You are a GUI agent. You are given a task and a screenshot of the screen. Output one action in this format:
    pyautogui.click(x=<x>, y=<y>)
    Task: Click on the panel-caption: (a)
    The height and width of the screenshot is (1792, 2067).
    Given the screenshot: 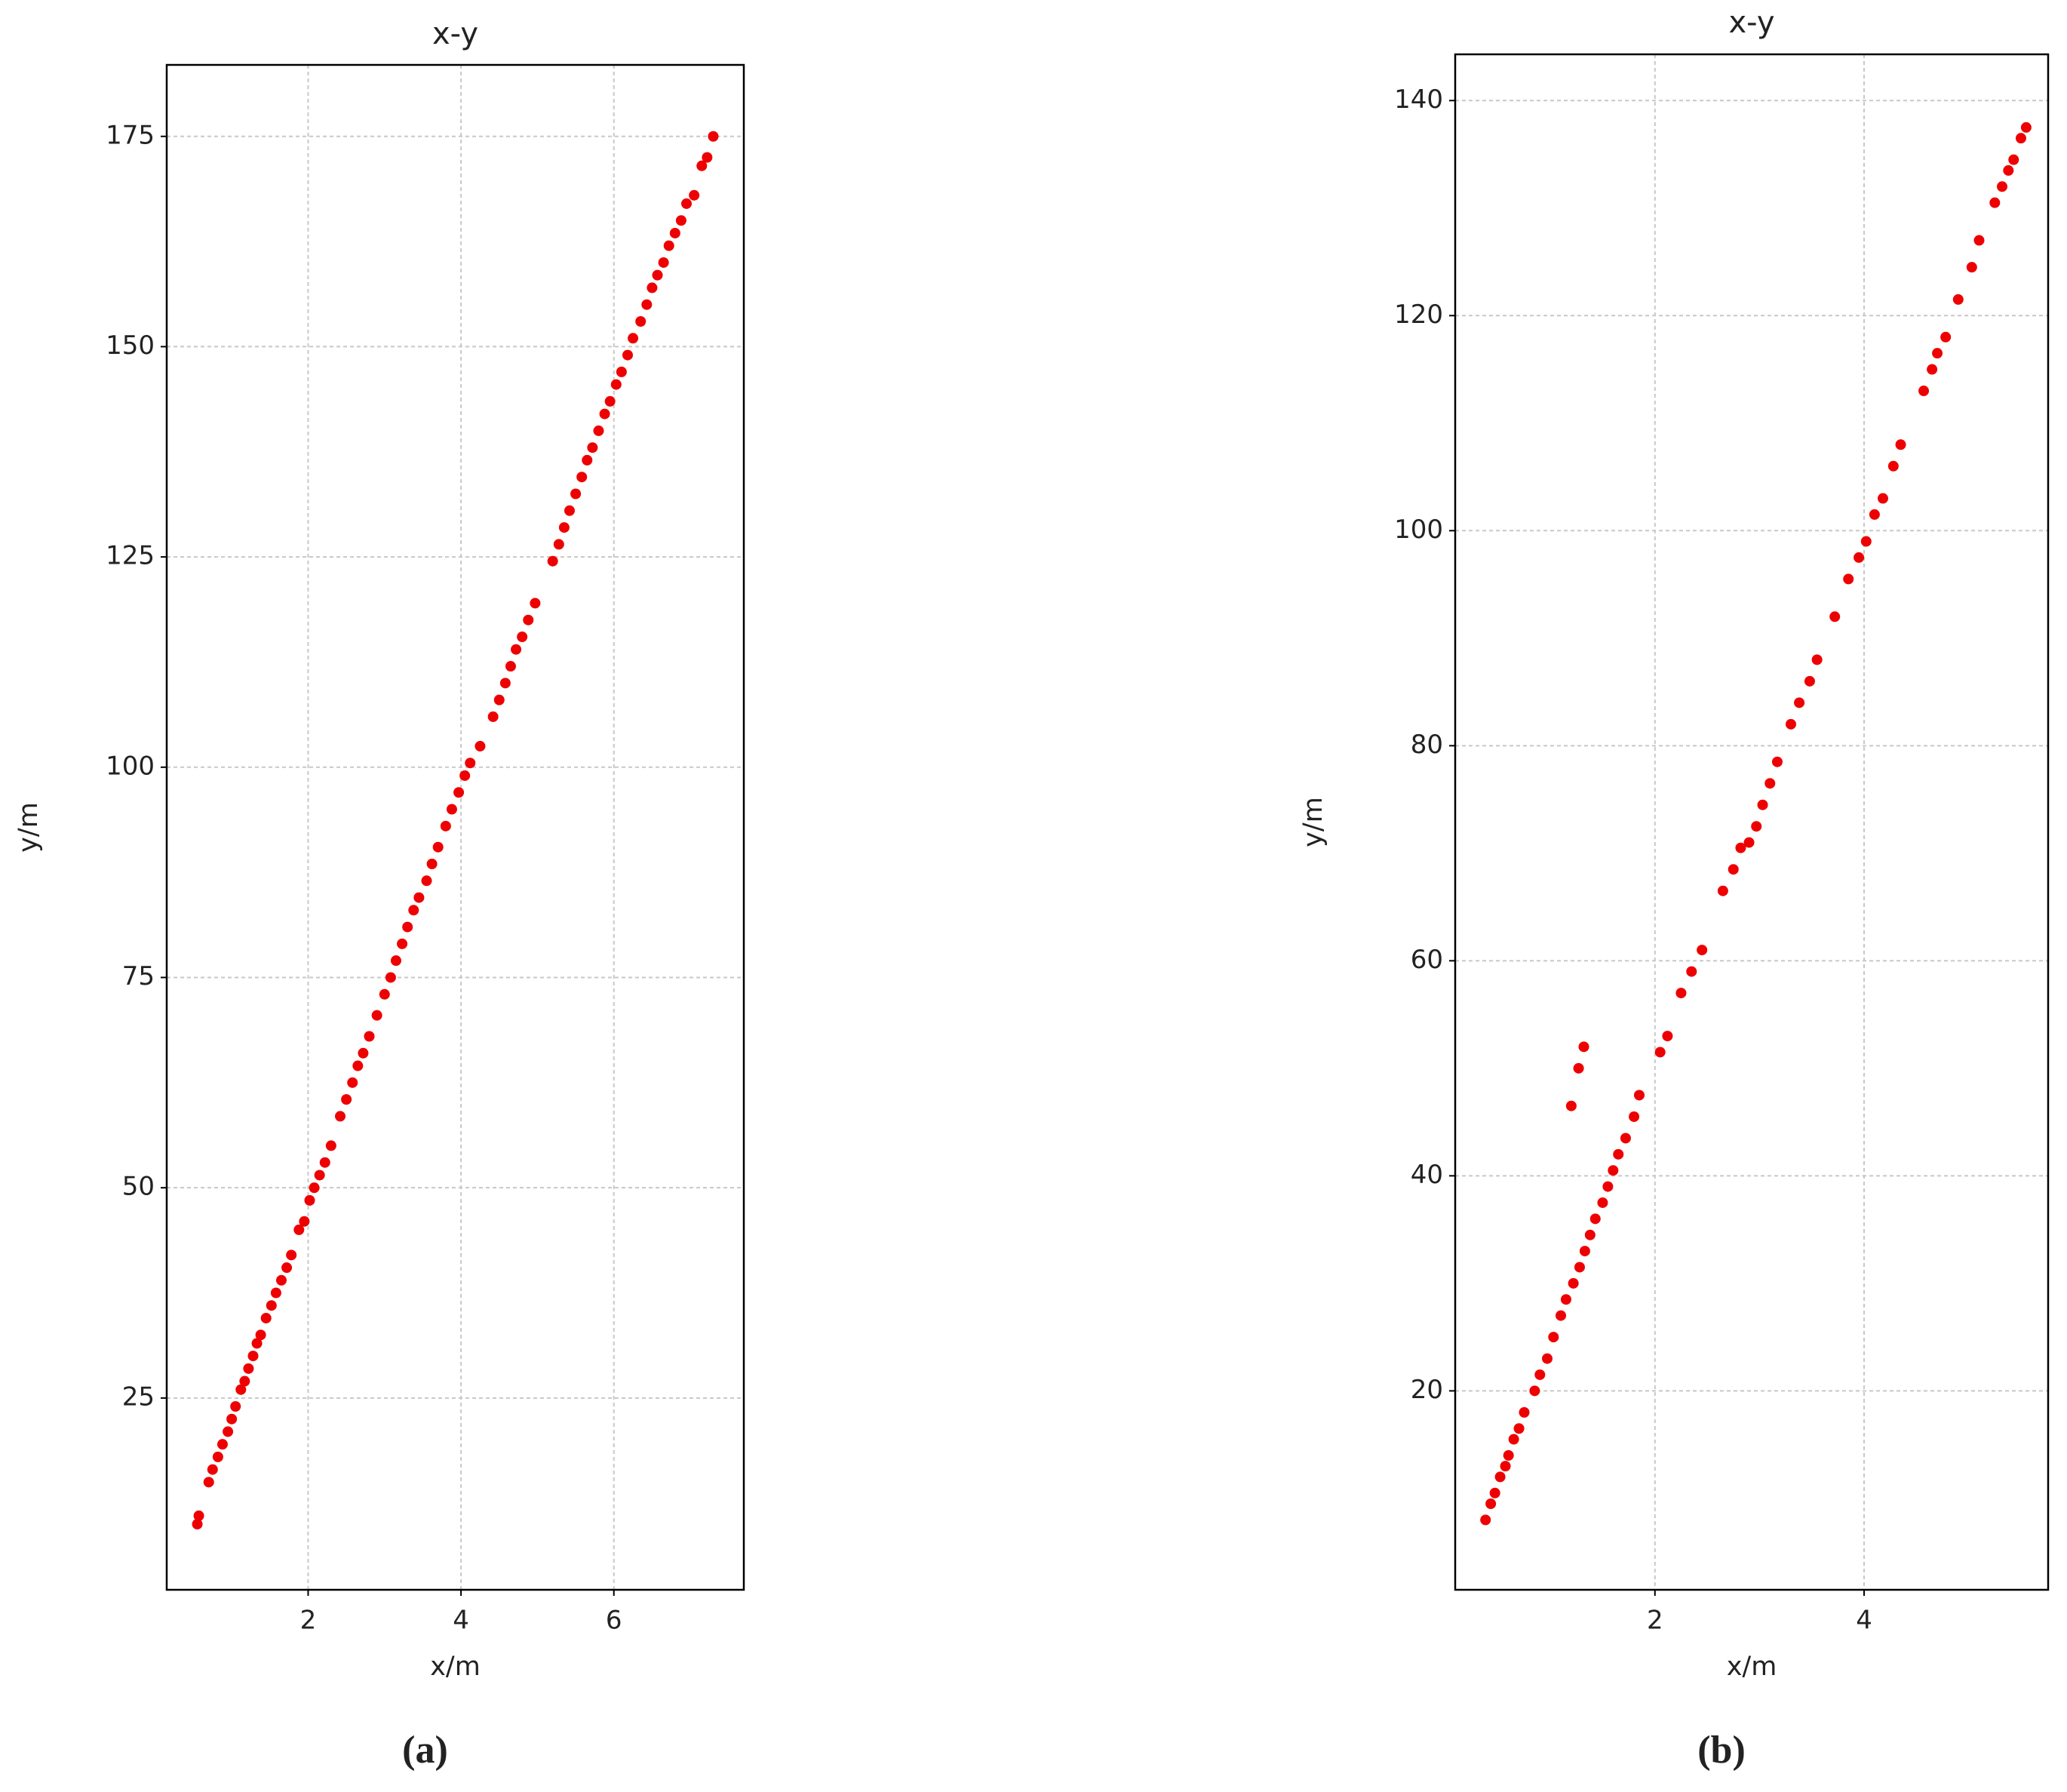 What is the action you would take?
    pyautogui.click(x=425, y=1750)
    